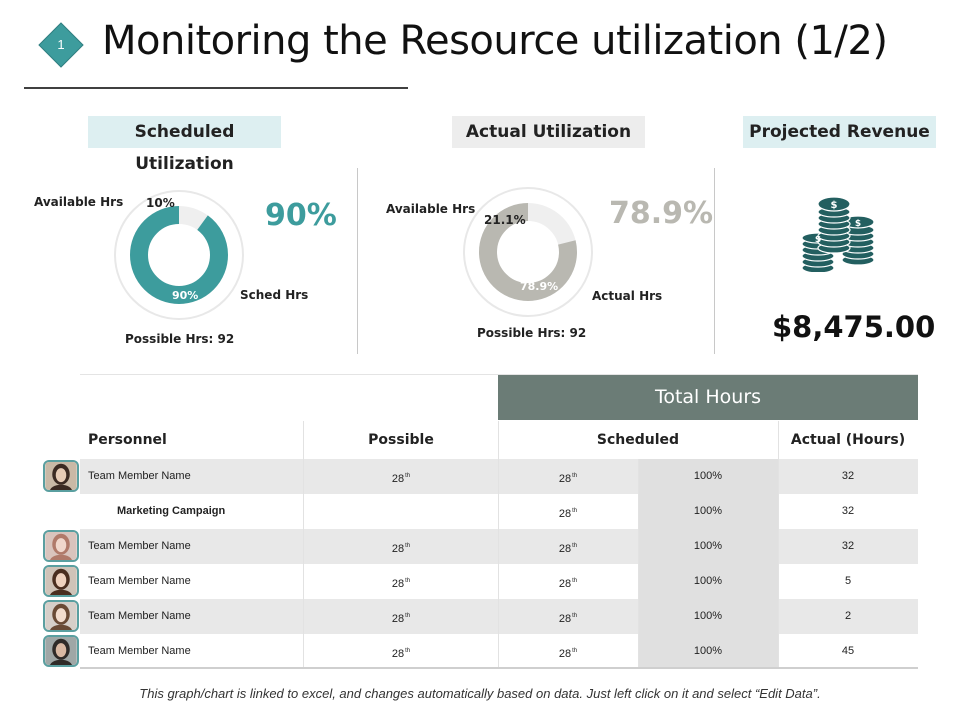 This screenshot has width=960, height=720. I want to click on projected-revenue-heading: Projected Revenue, so click(839, 132).